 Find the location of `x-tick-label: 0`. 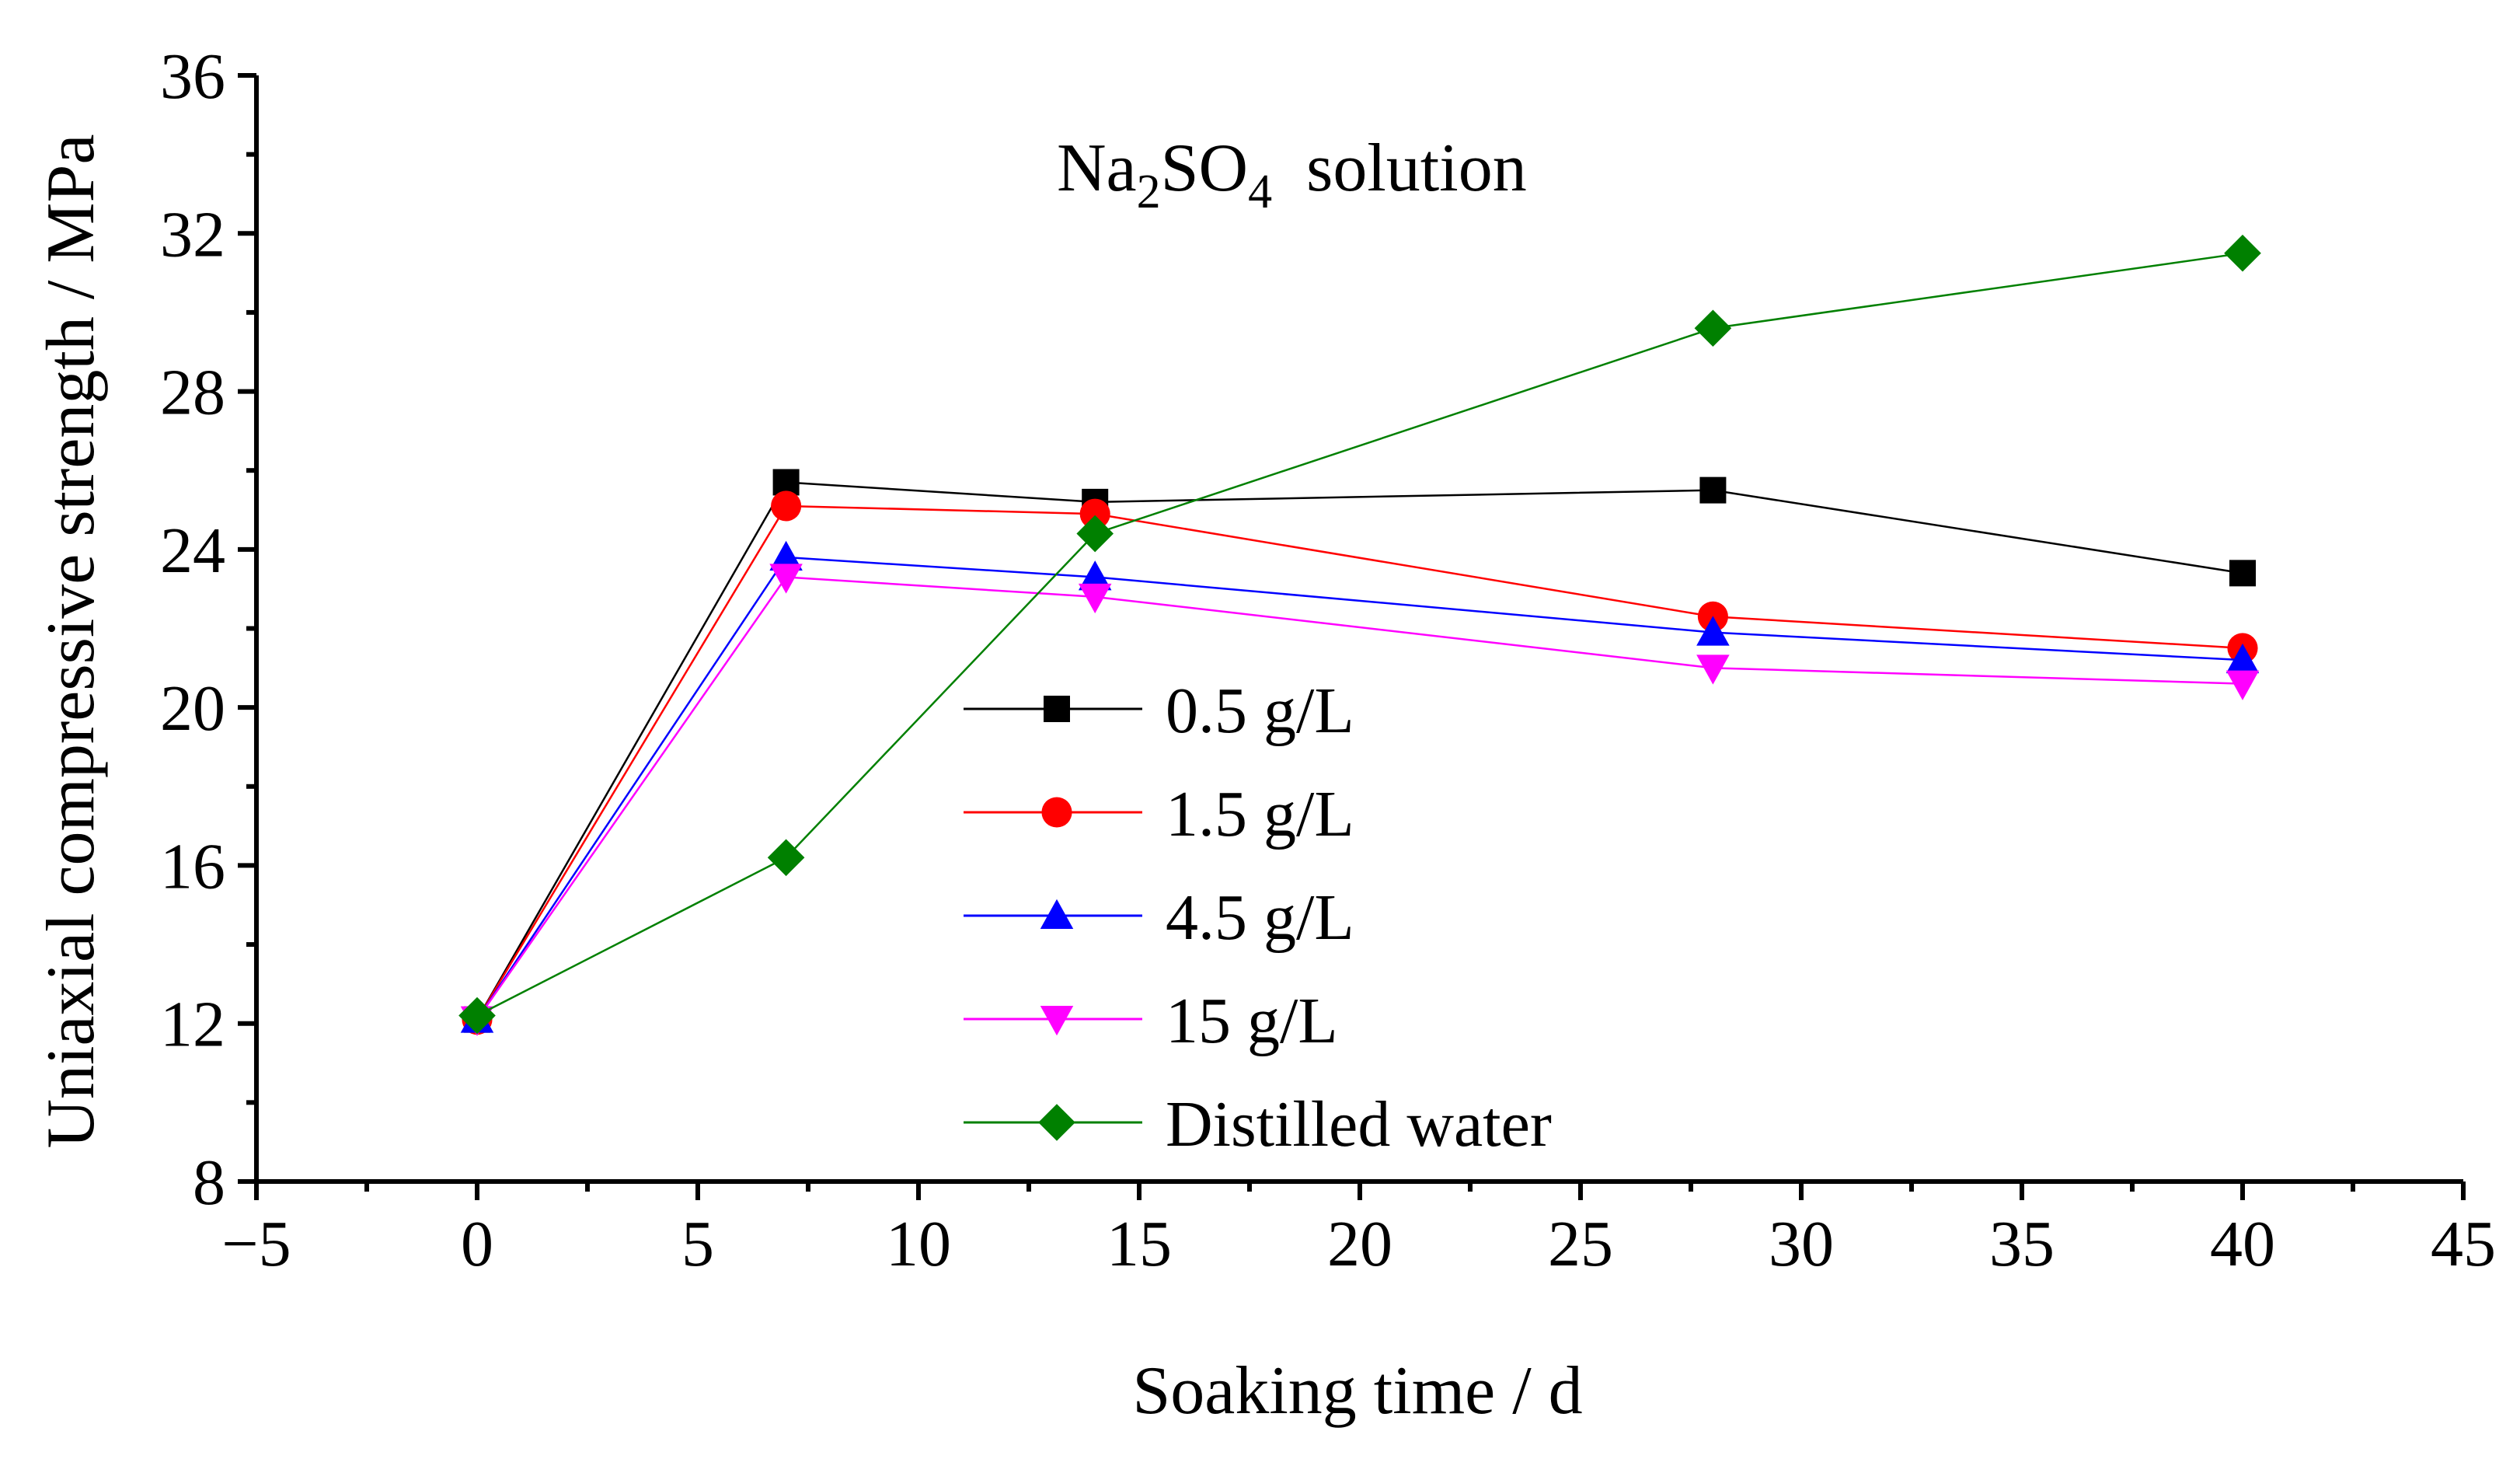

x-tick-label: 0 is located at coordinates (477, 1244).